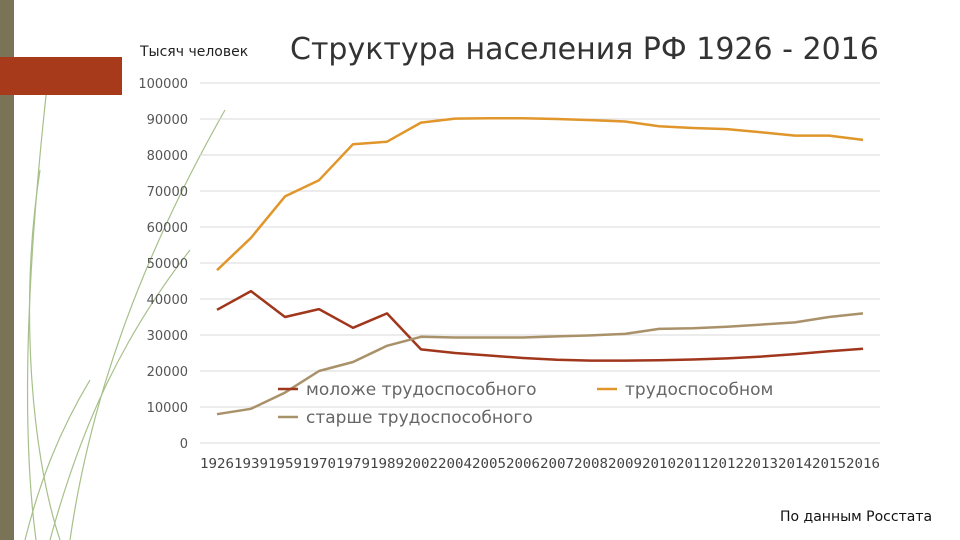  I want to click on x-tick-label: 1959, so click(285, 464).